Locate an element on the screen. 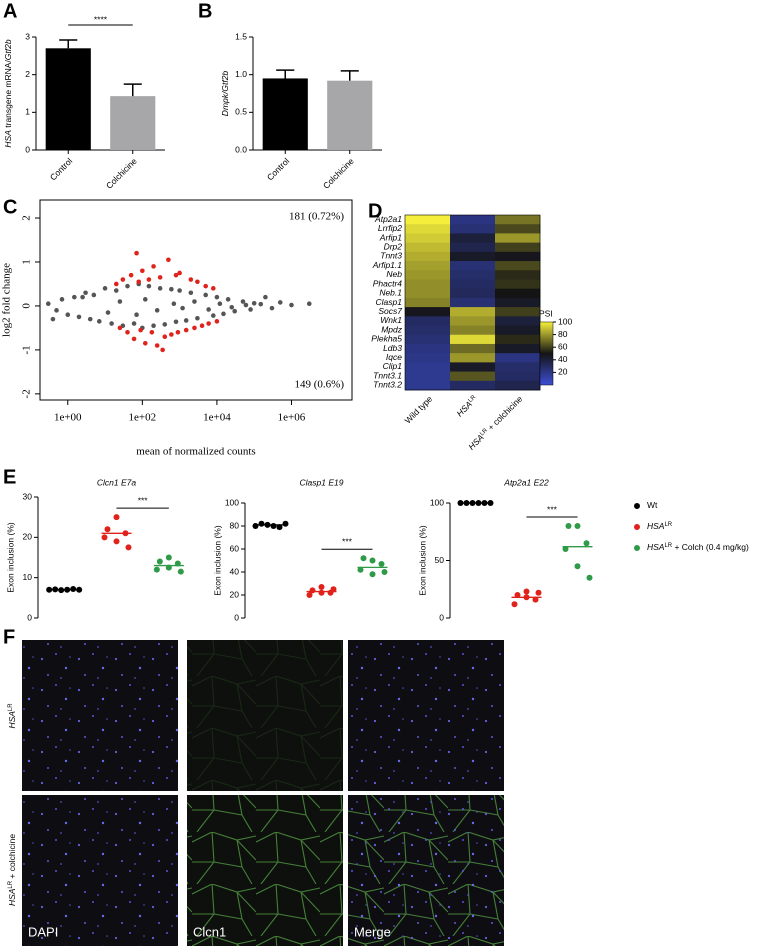  x-tick-label: 1e+02 is located at coordinates (143, 418).